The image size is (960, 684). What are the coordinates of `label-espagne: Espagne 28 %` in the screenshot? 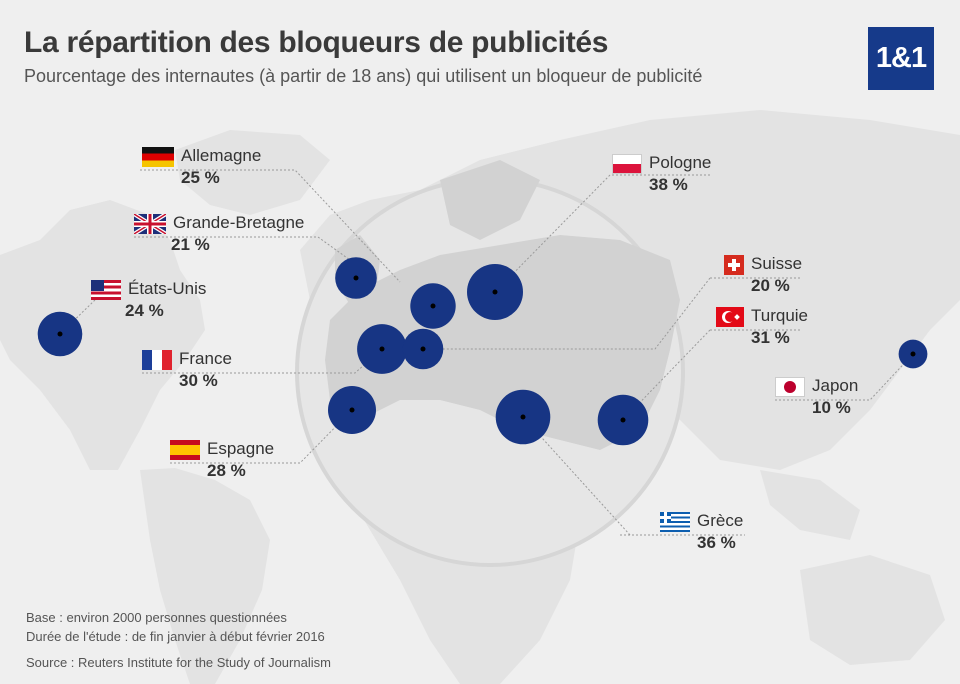 It's located at (222, 460).